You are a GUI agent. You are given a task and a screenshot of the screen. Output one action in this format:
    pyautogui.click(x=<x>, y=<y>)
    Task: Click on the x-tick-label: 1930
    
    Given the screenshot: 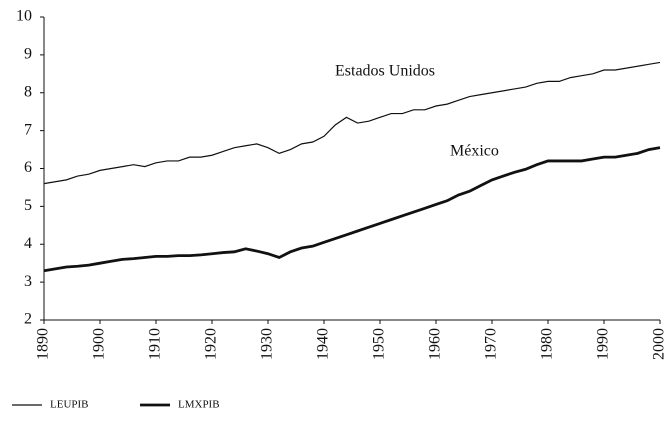 What is the action you would take?
    pyautogui.click(x=267, y=344)
    